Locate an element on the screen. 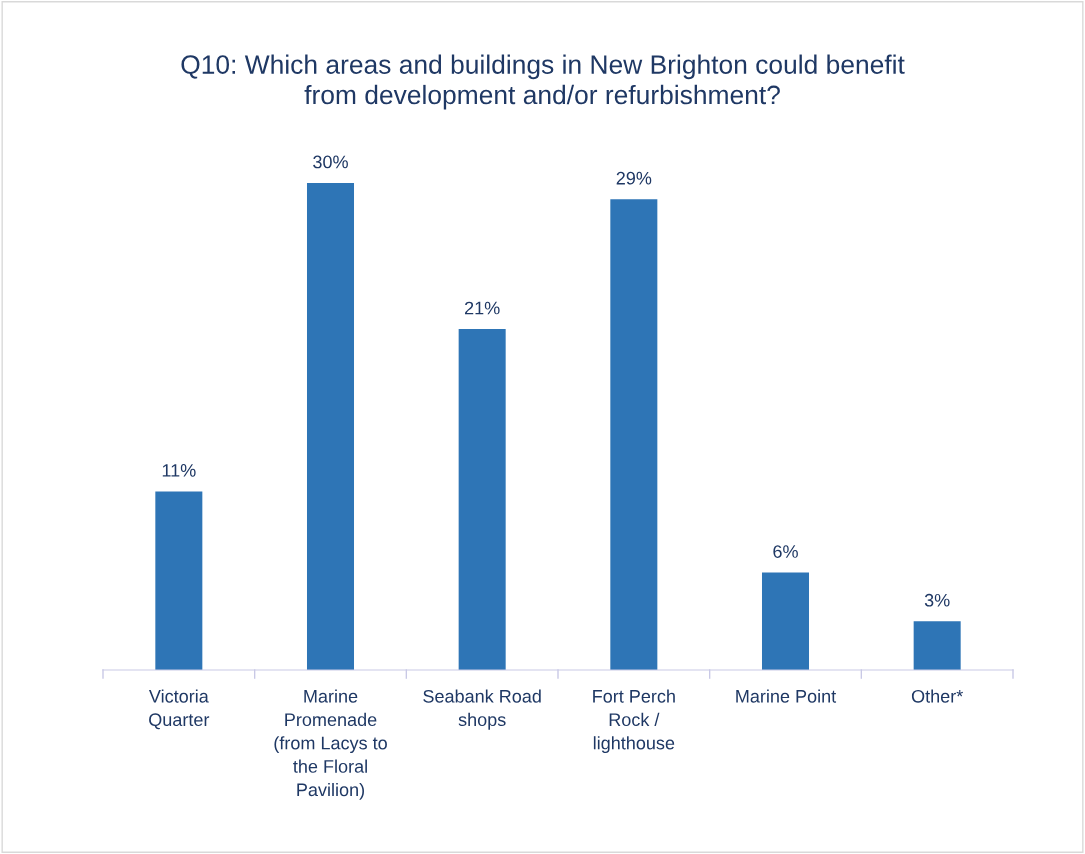 This screenshot has height=854, width=1085. data-label: 21% is located at coordinates (482, 308).